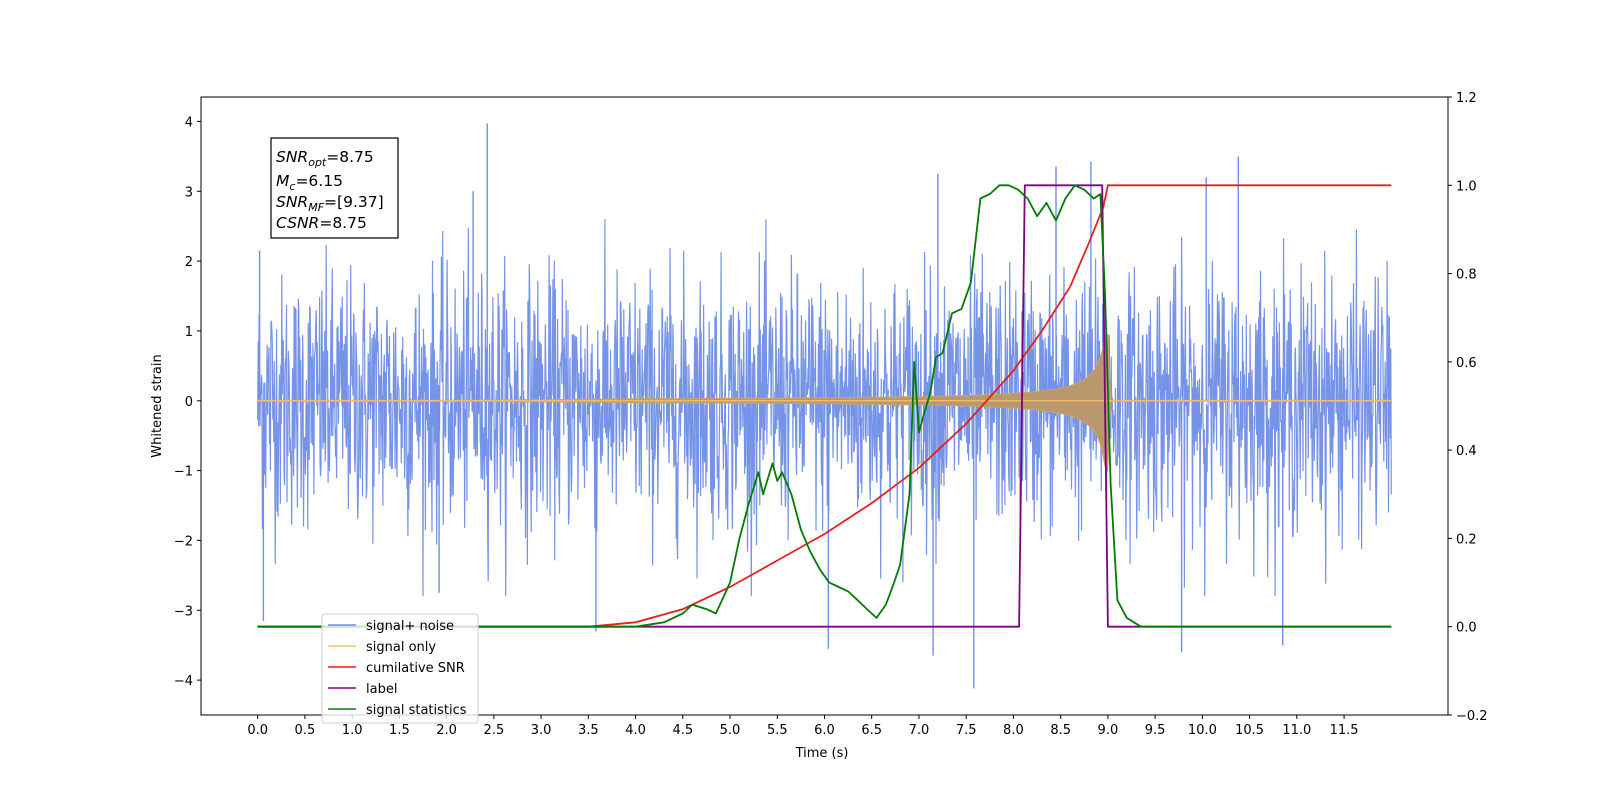 The height and width of the screenshot is (800, 1600). What do you see at coordinates (183, 681) in the screenshot?
I see `y-tick-label-left: −4` at bounding box center [183, 681].